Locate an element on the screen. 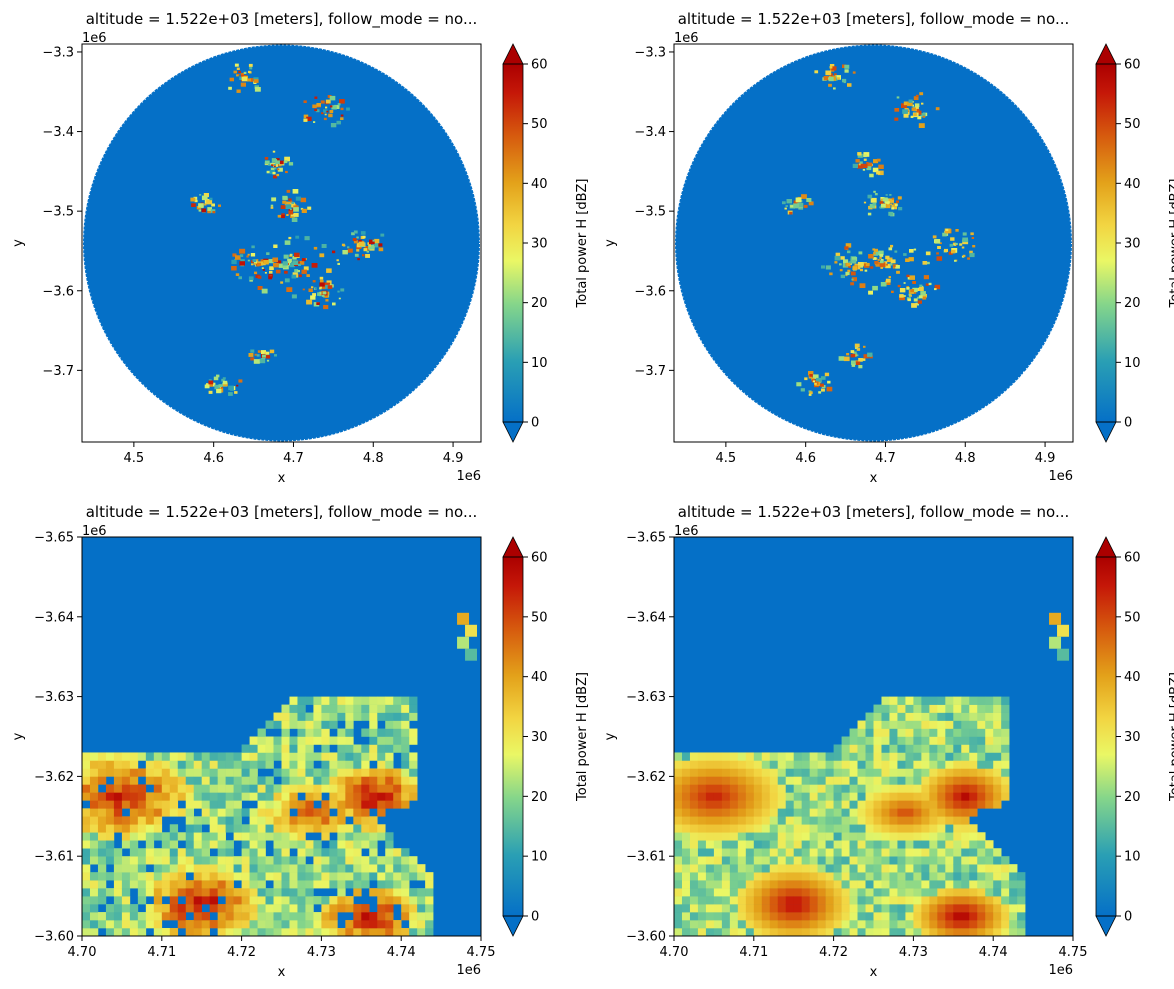 This screenshot has width=1174, height=989. y-tick-label: −3.6 is located at coordinates (650, 291).